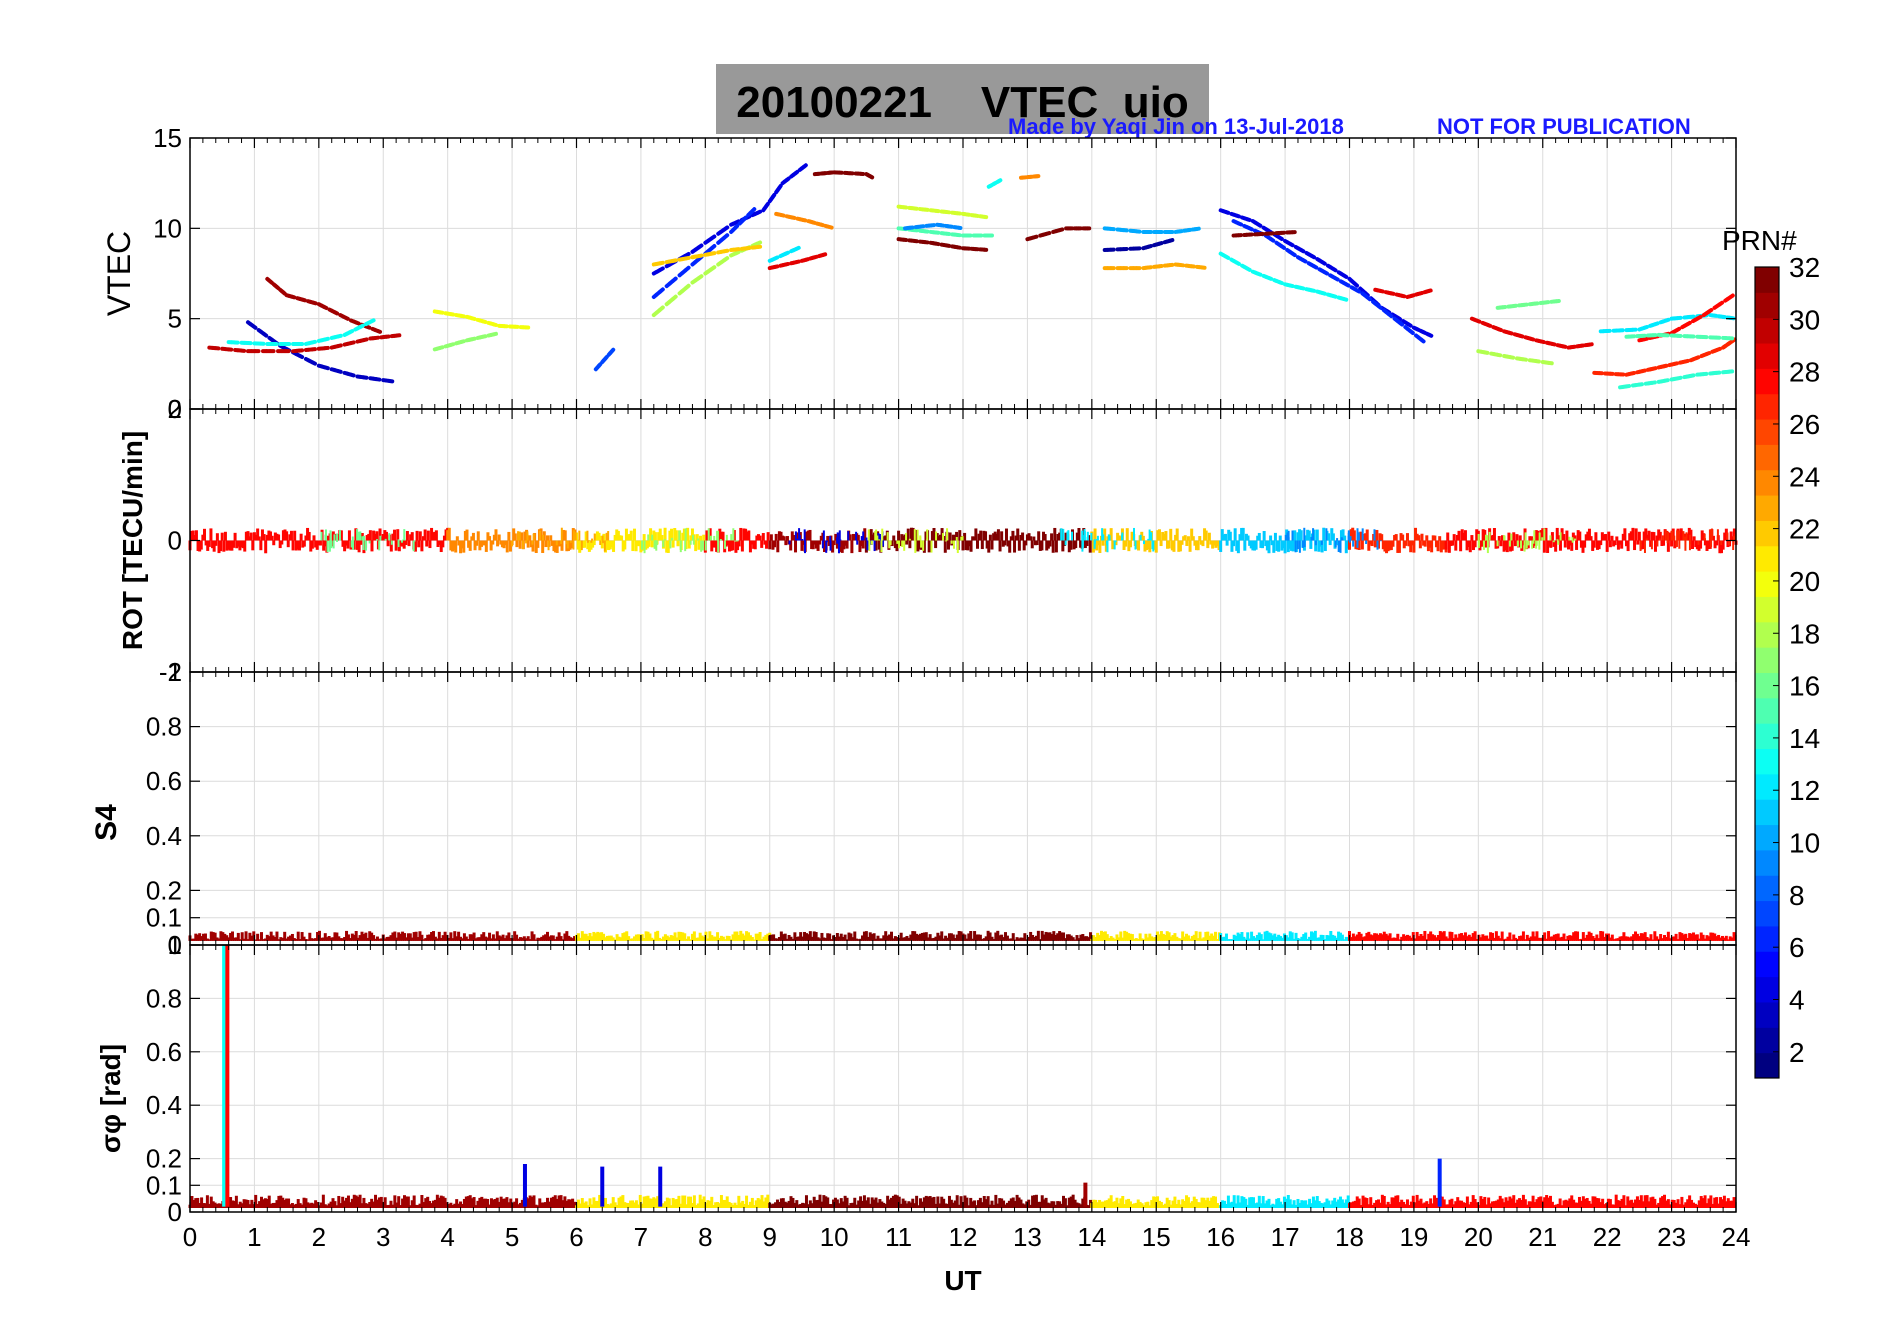 The height and width of the screenshot is (1330, 1902). I want to click on title-background, so click(962, 99).